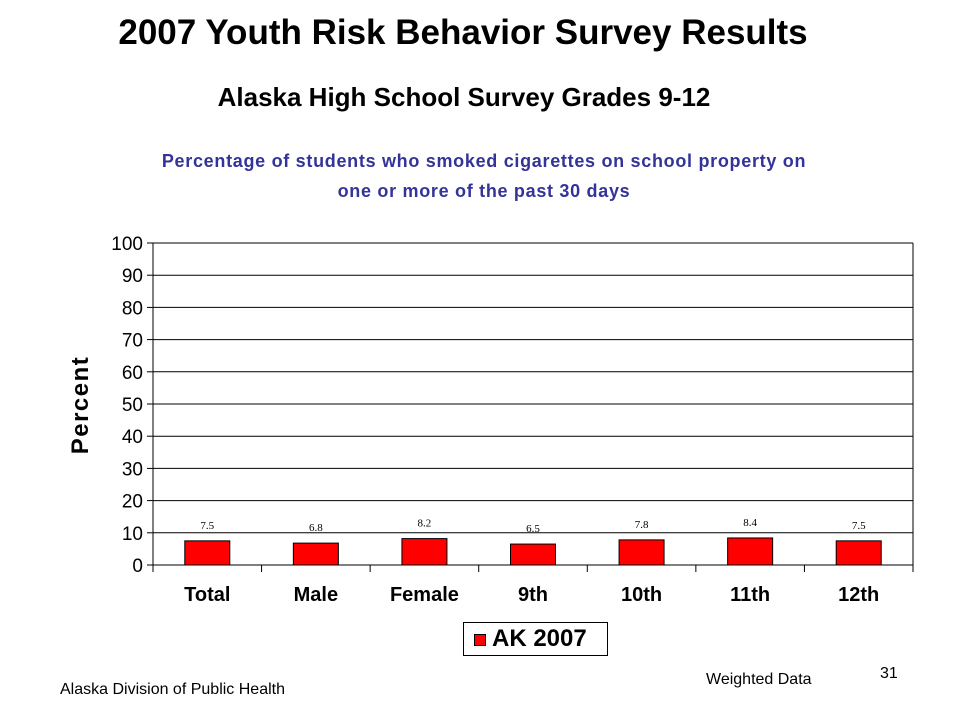 This screenshot has height=720, width=960. I want to click on bar-10th, so click(641, 552).